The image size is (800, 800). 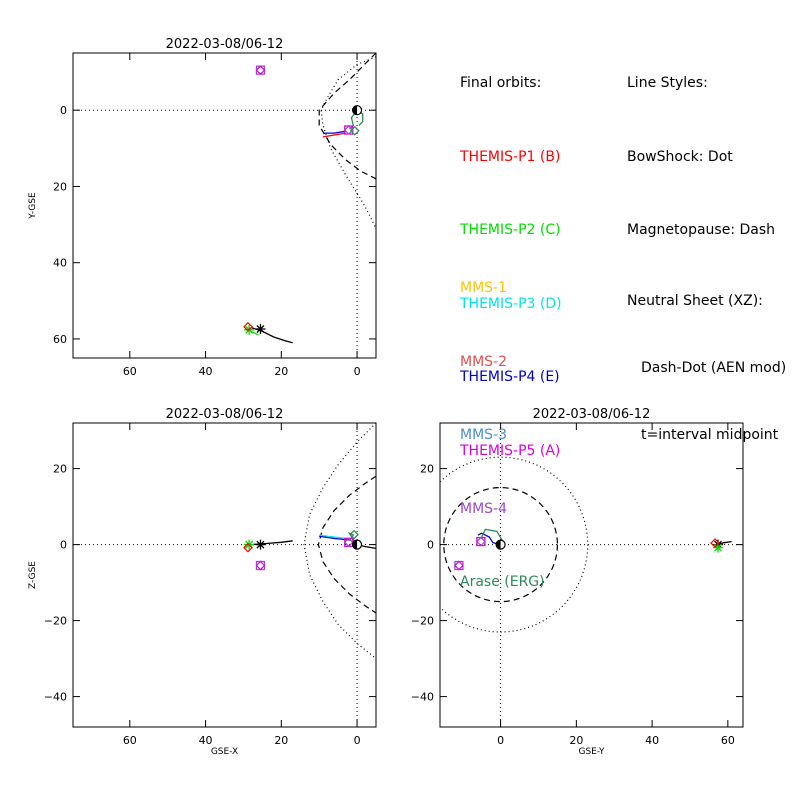 I want to click on magnetopause-circle, so click(x=501, y=544).